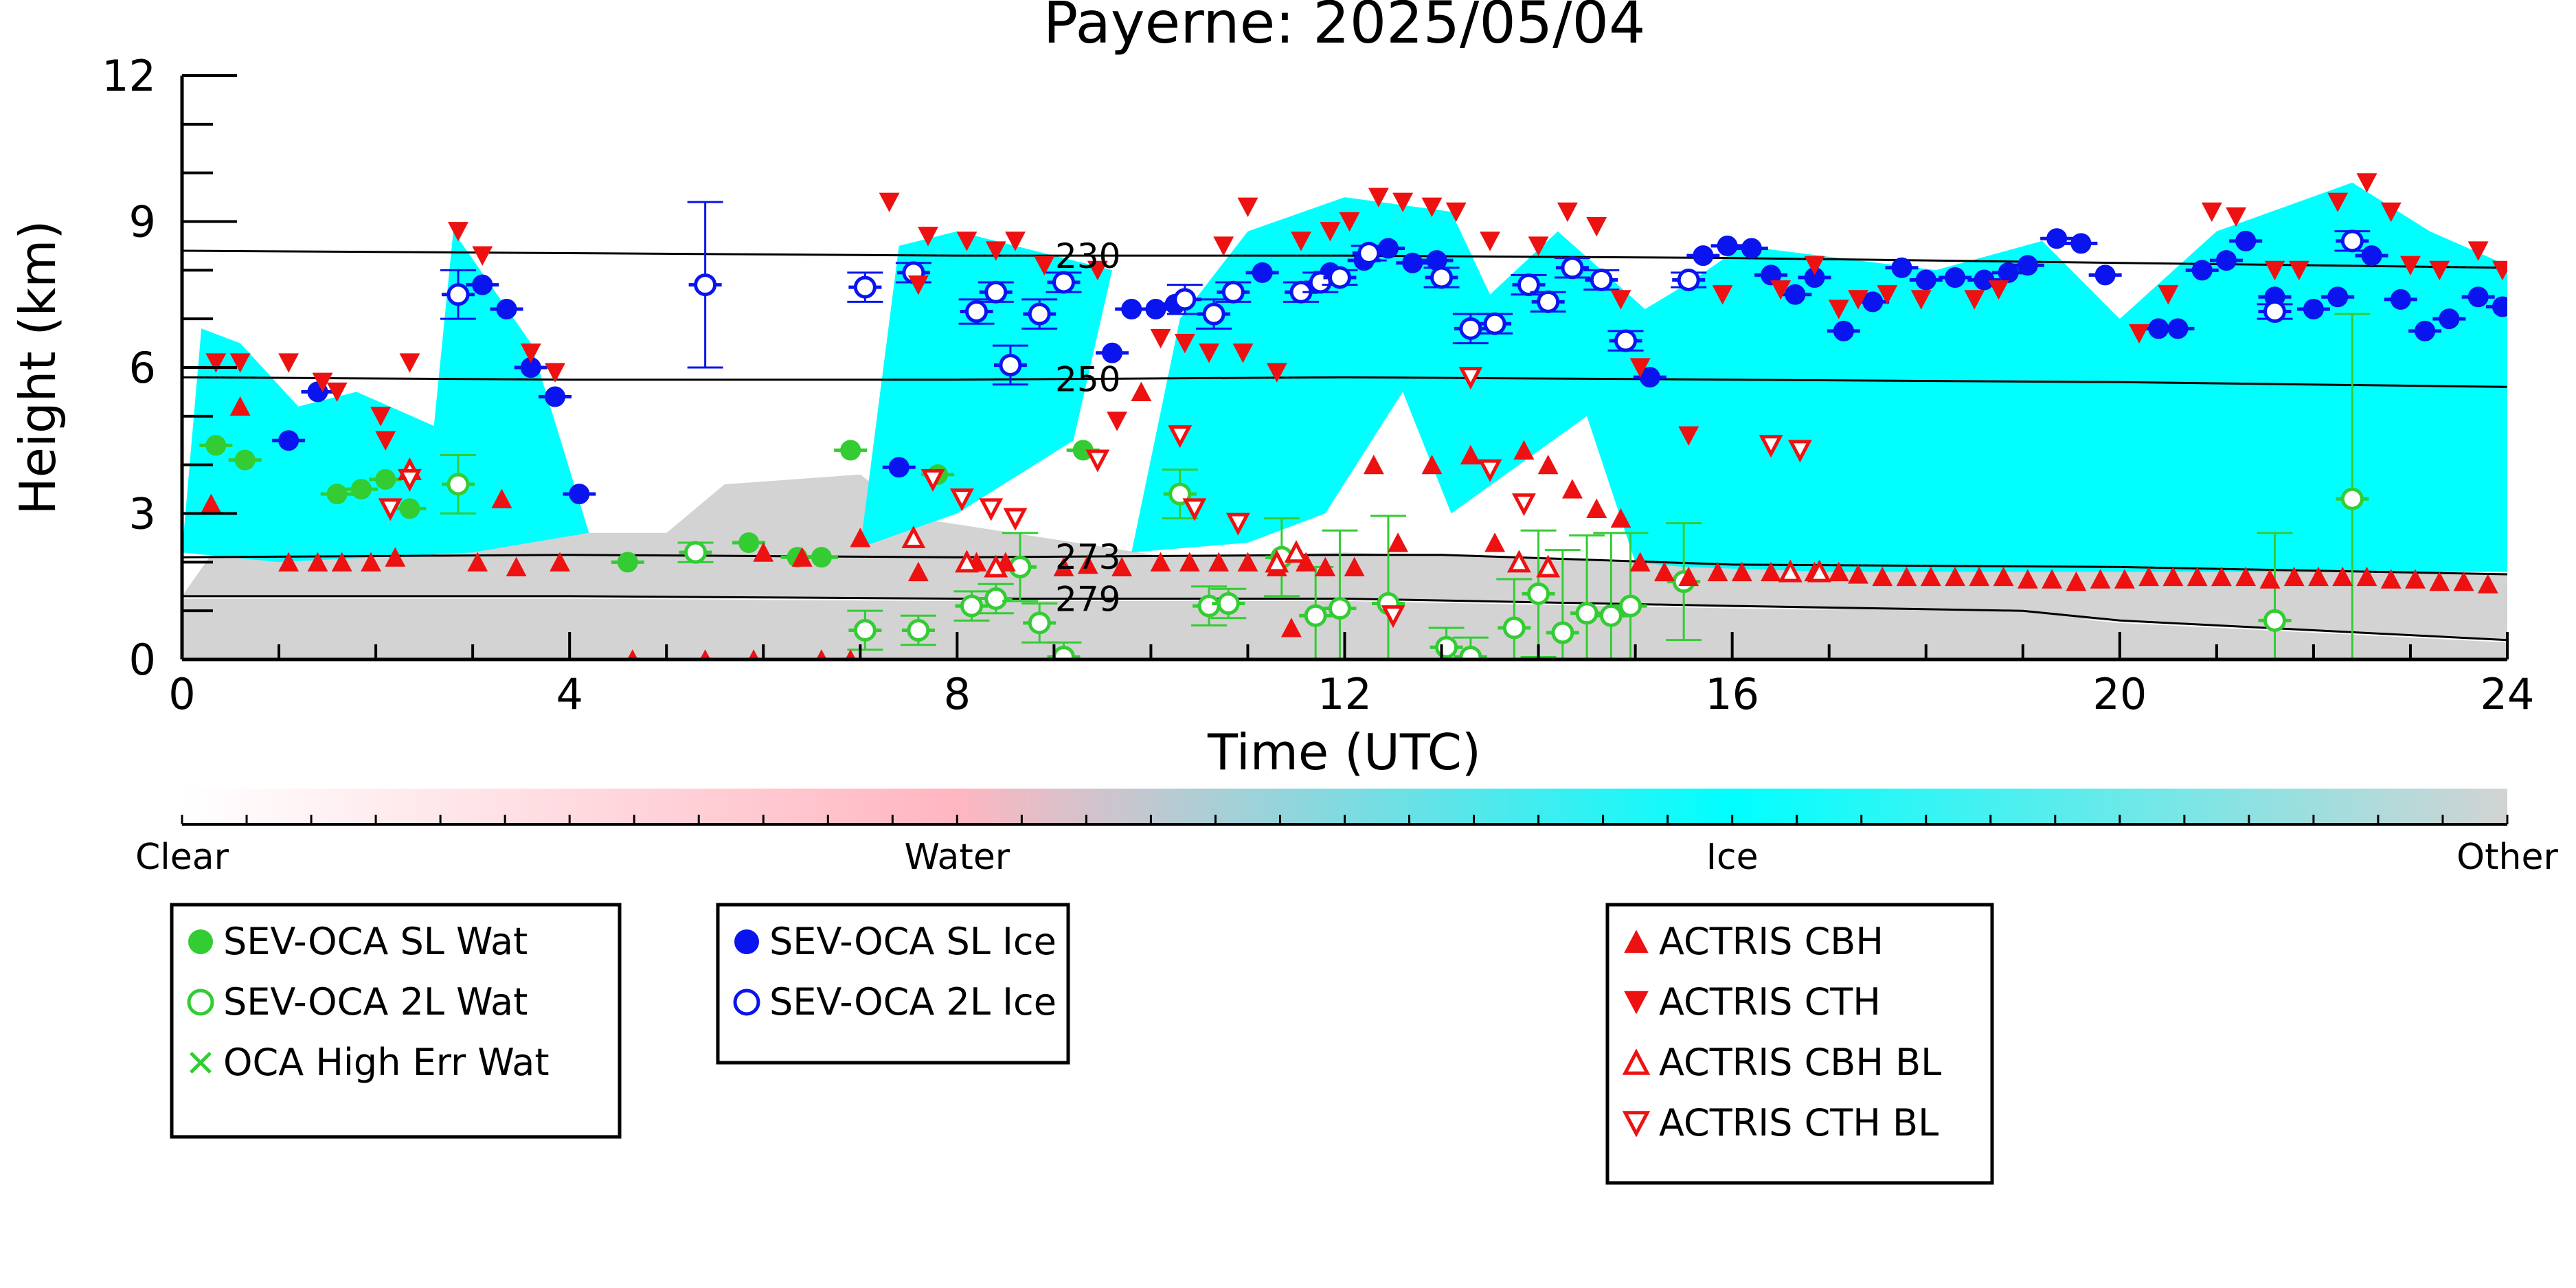 The height and width of the screenshot is (1288, 2576). What do you see at coordinates (1344, 557) in the screenshot?
I see `other-region` at bounding box center [1344, 557].